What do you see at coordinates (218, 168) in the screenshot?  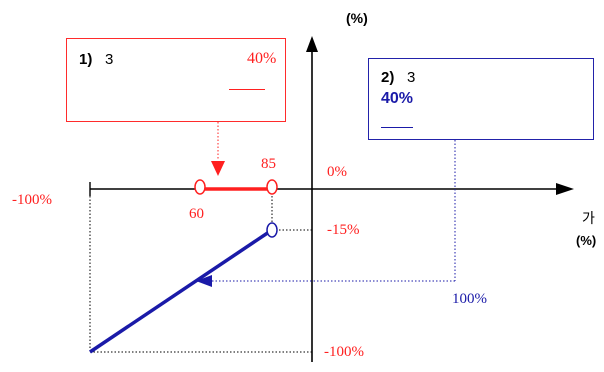 I see `red-connector-arrowhead` at bounding box center [218, 168].